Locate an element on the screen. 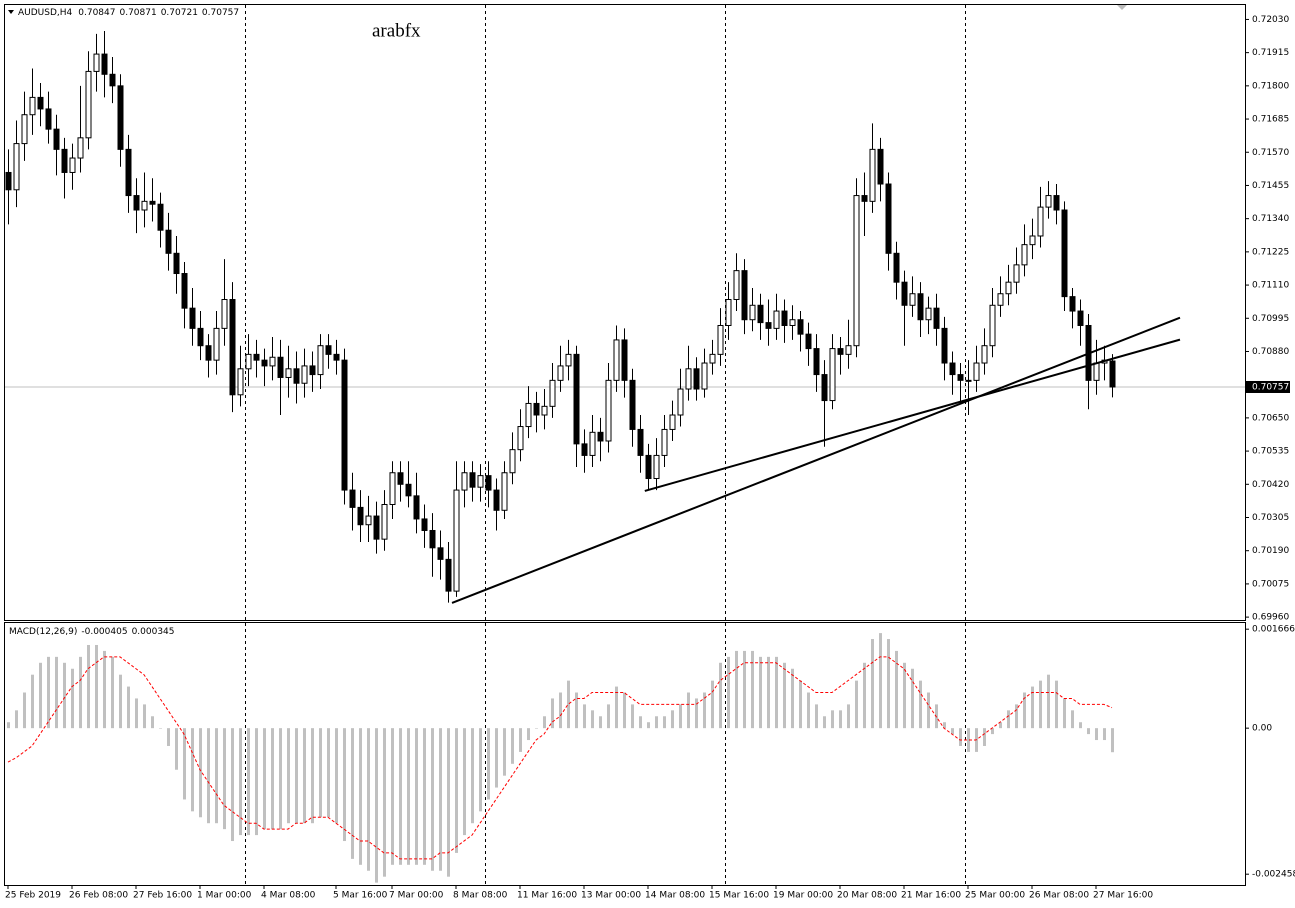 This screenshot has height=908, width=1295. macd-header: MACD(12,26,9) -0.000405 0.000345 is located at coordinates (92, 632).